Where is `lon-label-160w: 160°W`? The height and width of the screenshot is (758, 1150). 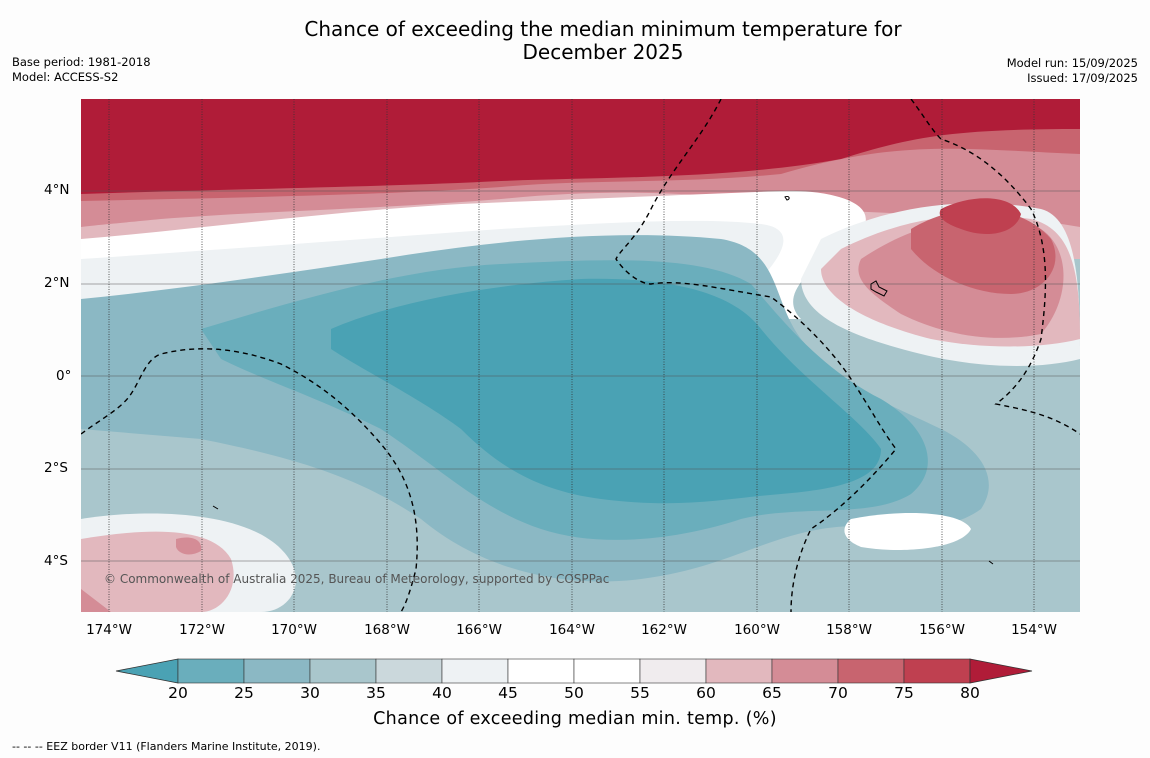 lon-label-160w: 160°W is located at coordinates (757, 630).